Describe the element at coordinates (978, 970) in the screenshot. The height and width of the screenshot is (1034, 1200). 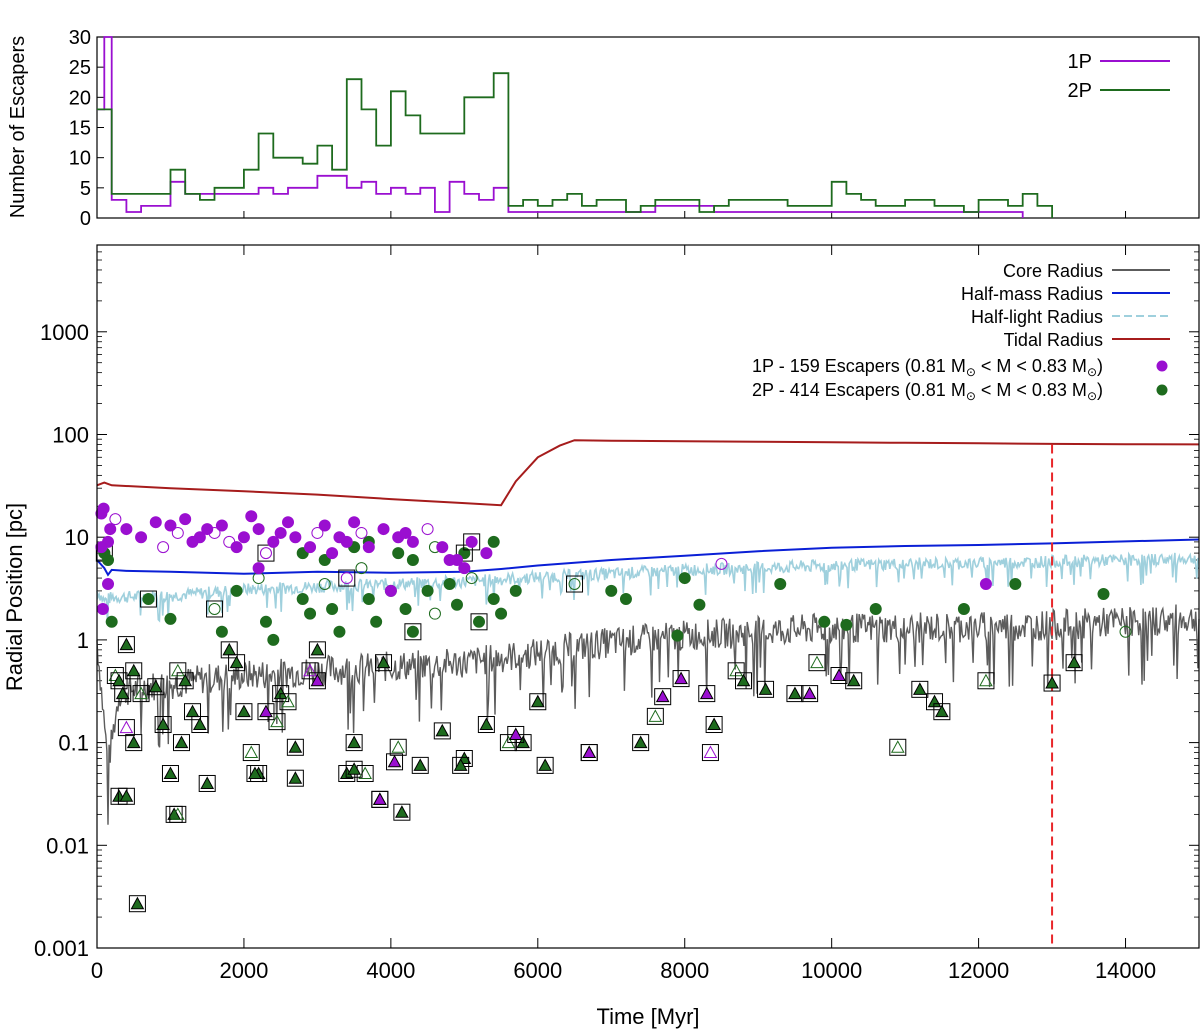
I see `bottom-x-tick-label: 12000` at that location.